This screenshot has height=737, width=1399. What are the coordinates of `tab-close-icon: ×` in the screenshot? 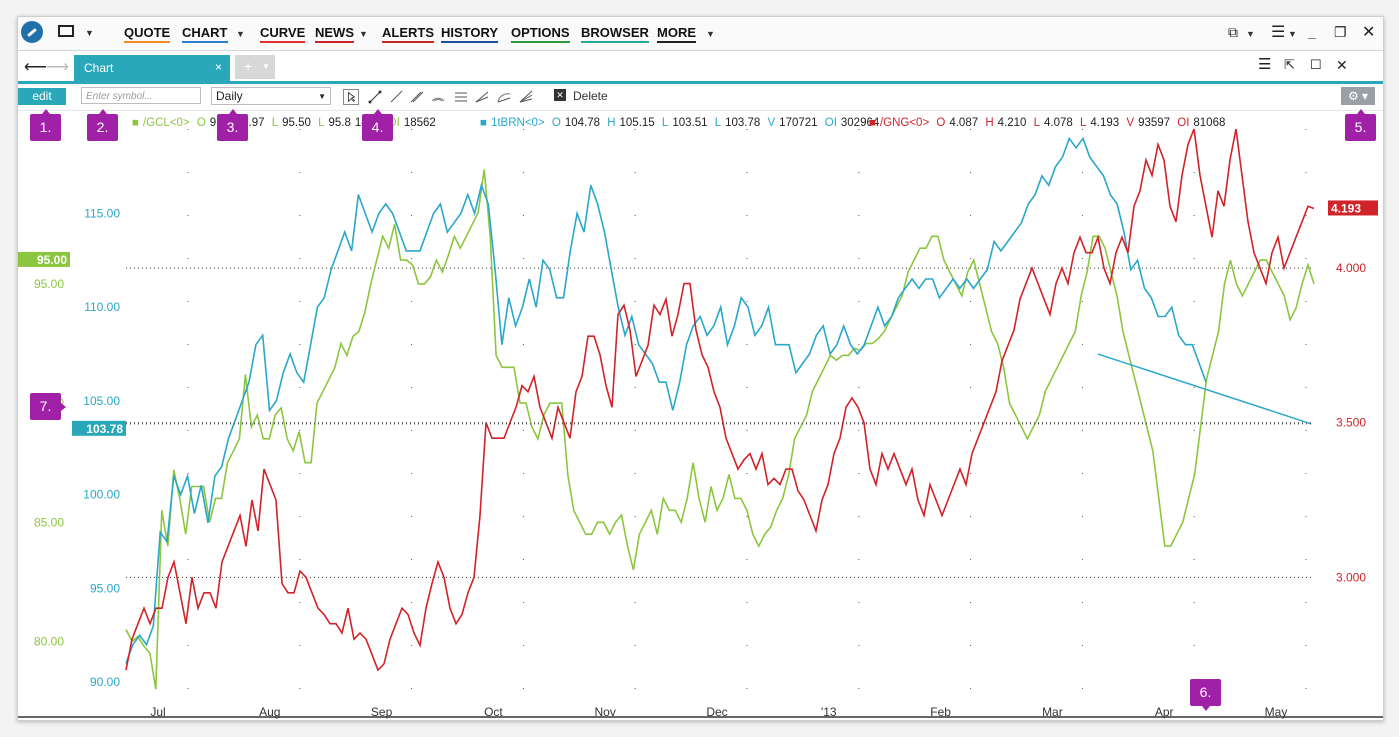 It's located at (218, 67).